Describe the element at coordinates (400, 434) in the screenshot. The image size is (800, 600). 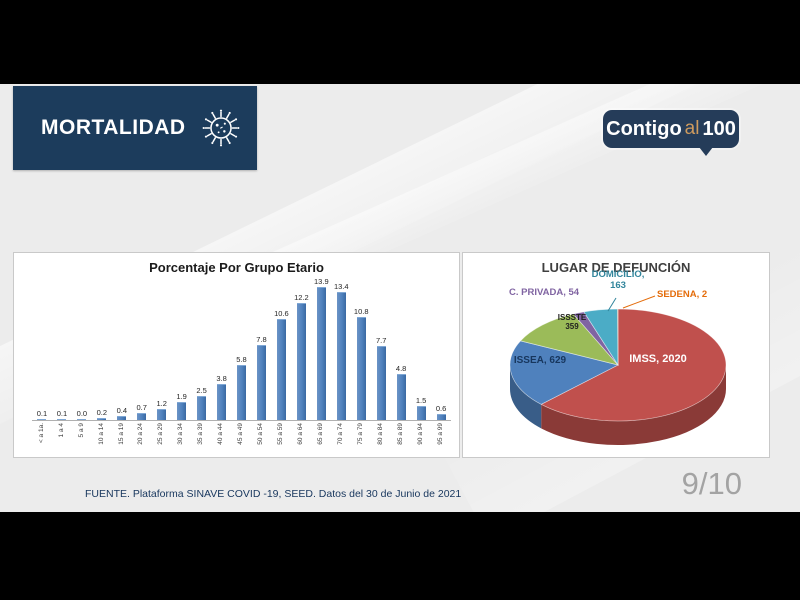
I see `x-tick-label: 85 a 89` at that location.